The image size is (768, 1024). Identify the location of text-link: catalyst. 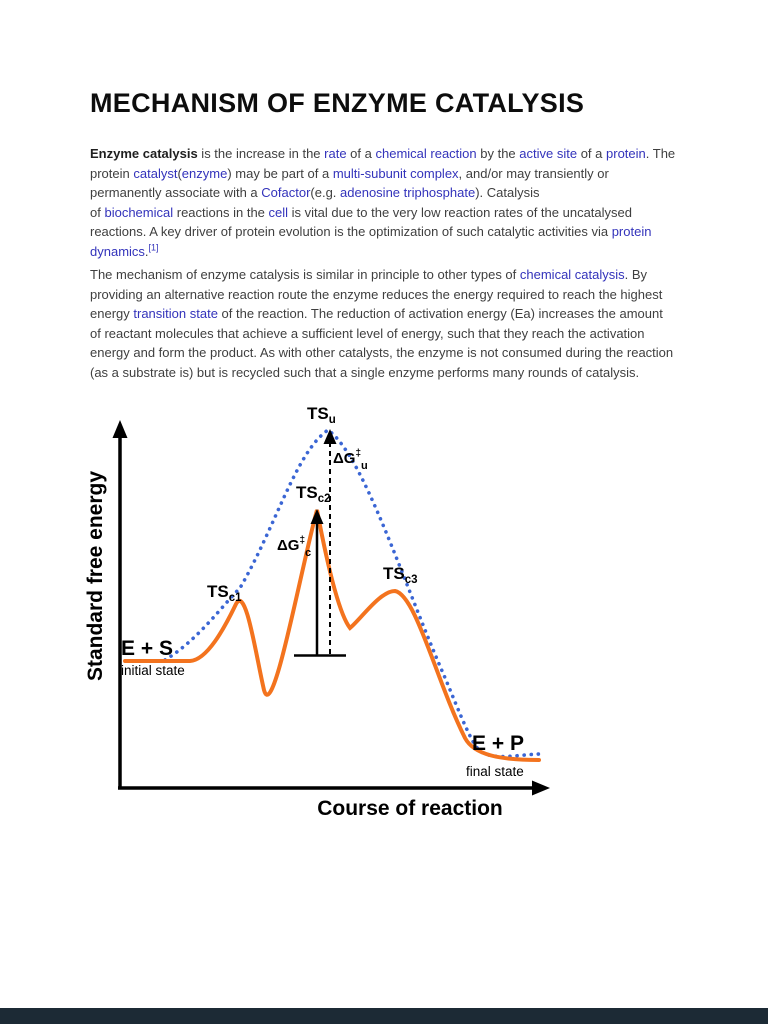
(155, 173).